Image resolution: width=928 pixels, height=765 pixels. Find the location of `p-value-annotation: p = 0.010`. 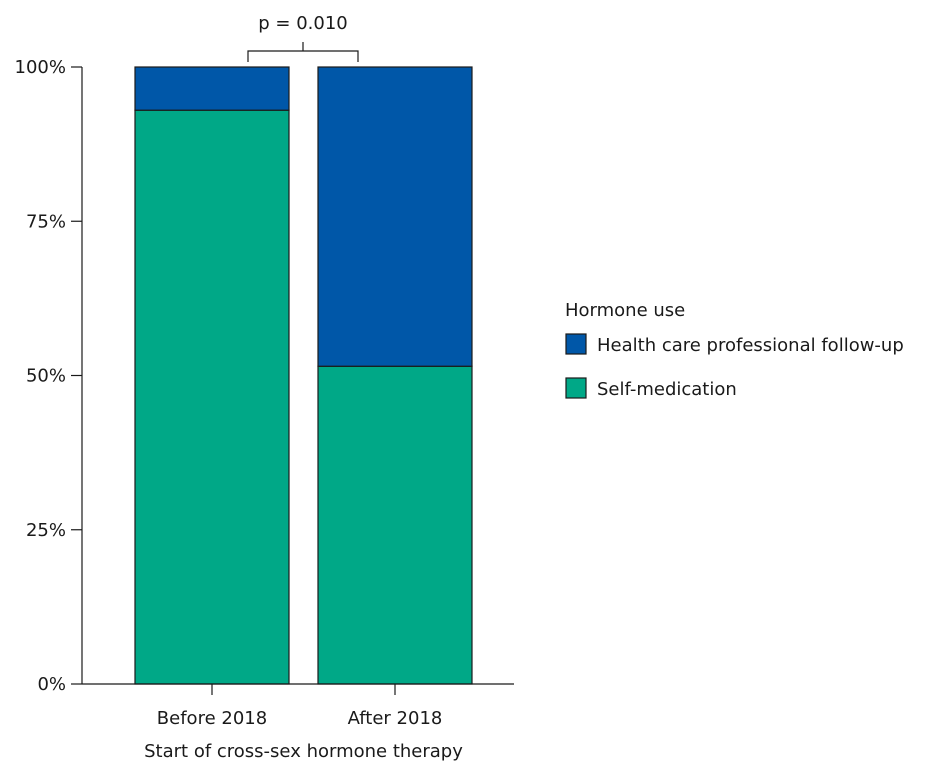

p-value-annotation: p = 0.010 is located at coordinates (302, 23).